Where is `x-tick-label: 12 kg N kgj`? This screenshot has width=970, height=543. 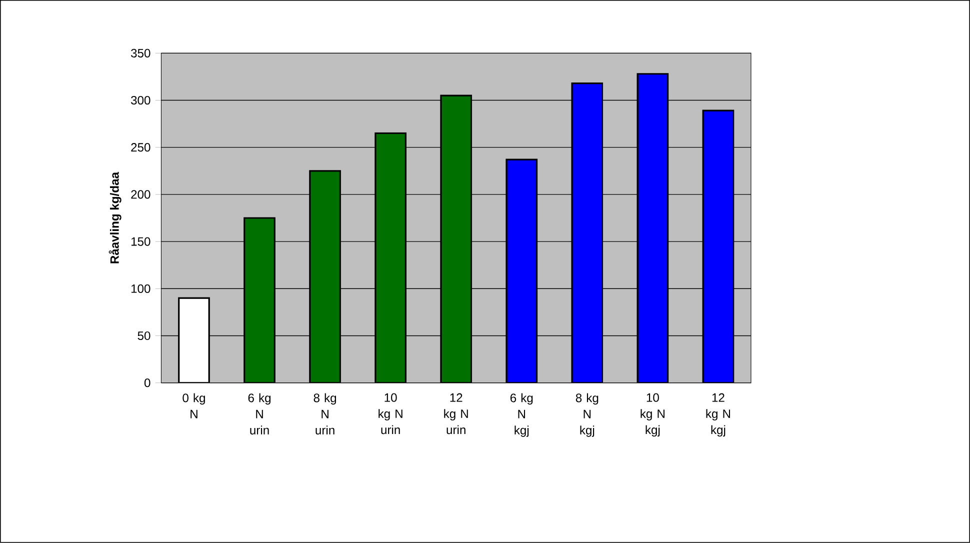 x-tick-label: 12 kg N kgj is located at coordinates (718, 415).